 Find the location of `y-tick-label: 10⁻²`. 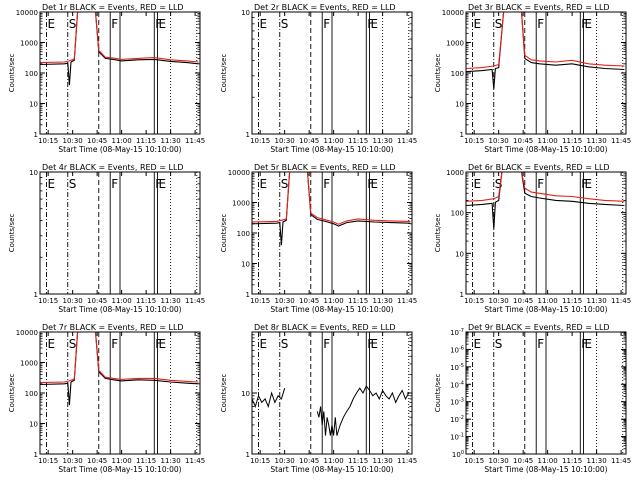

y-tick-label: 10⁻² is located at coordinates (457, 419).